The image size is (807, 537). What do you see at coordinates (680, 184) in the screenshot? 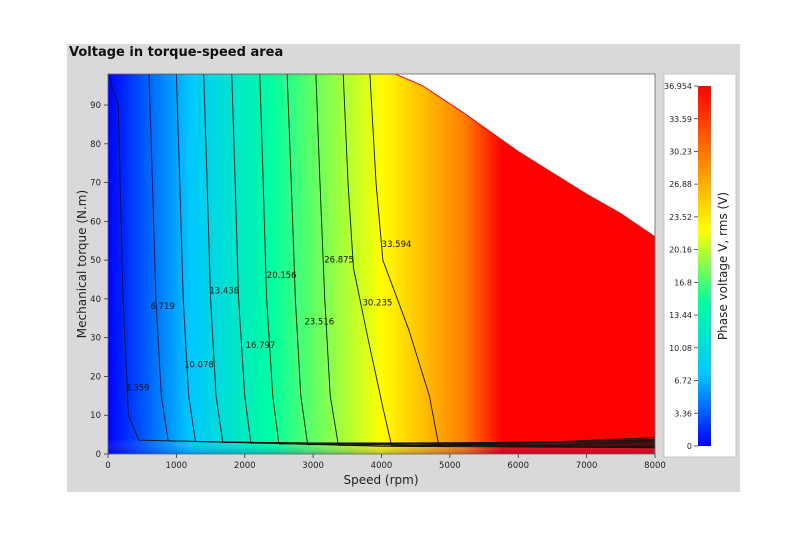
I see `colorbar-tick-label: 26.88` at bounding box center [680, 184].